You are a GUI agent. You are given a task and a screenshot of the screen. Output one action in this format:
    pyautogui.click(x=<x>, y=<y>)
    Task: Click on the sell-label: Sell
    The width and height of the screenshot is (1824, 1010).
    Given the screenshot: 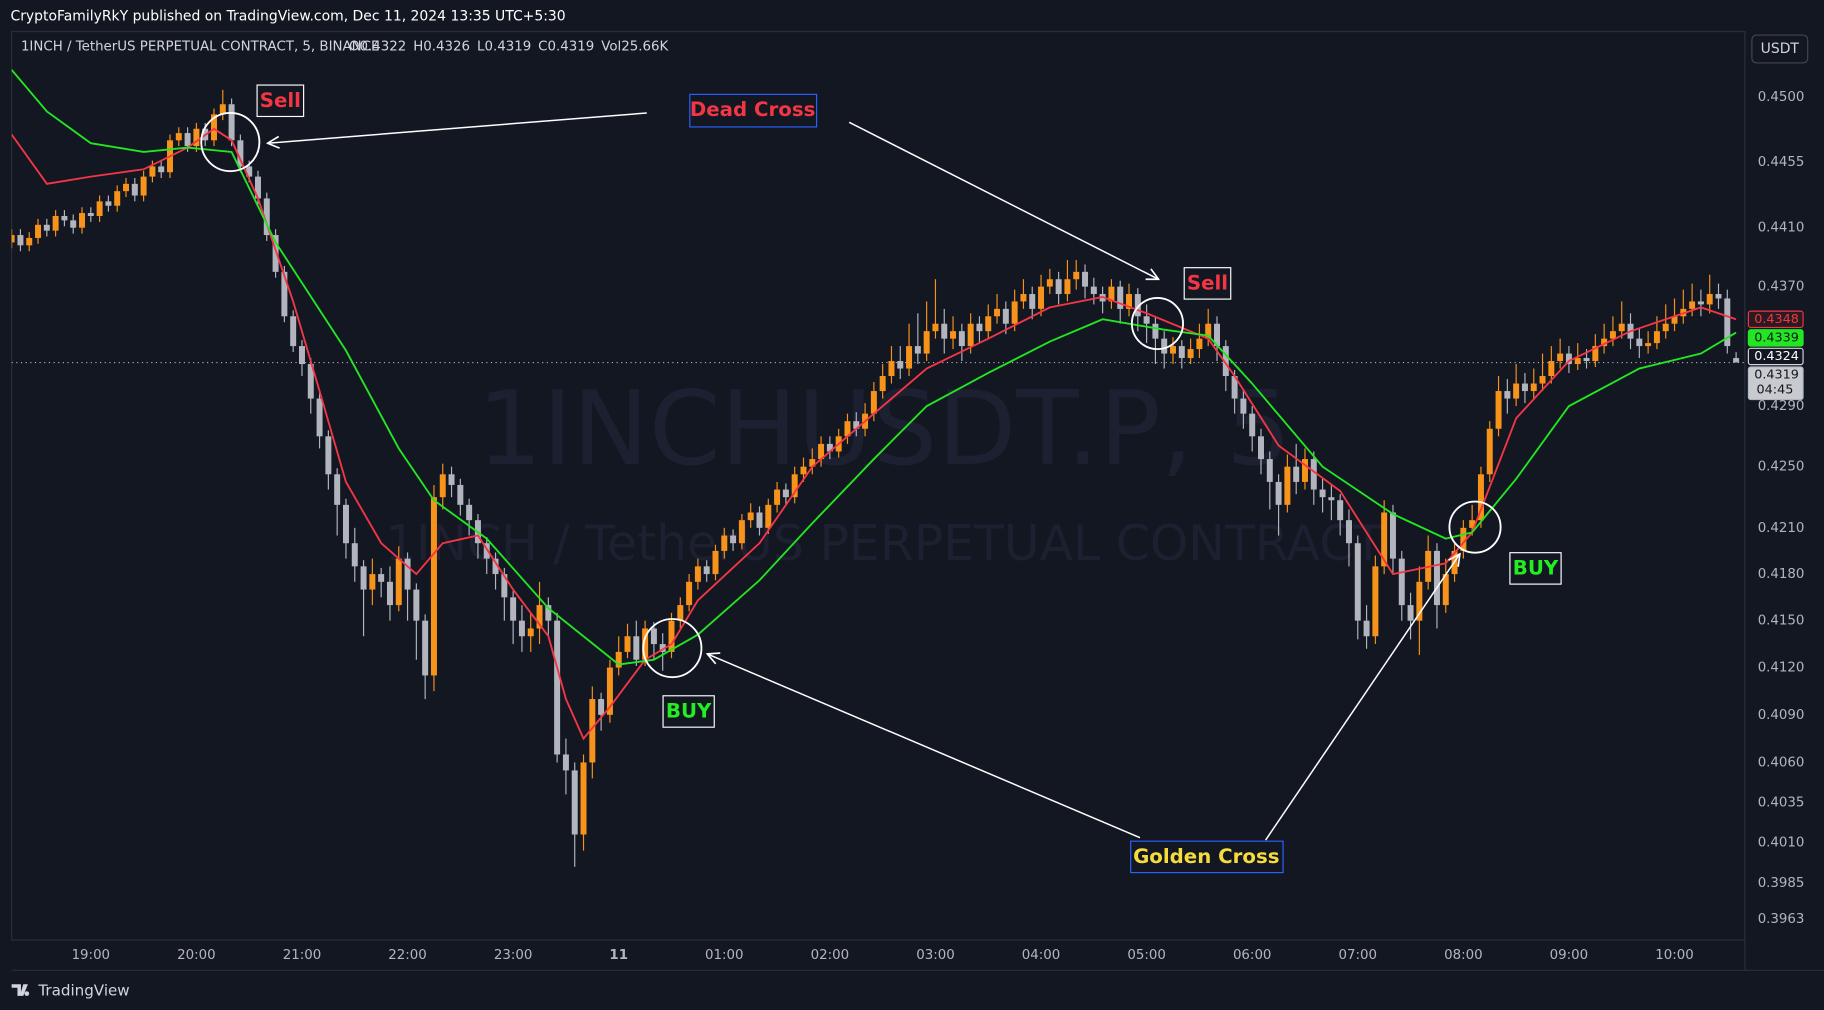 What is the action you would take?
    pyautogui.click(x=280, y=100)
    